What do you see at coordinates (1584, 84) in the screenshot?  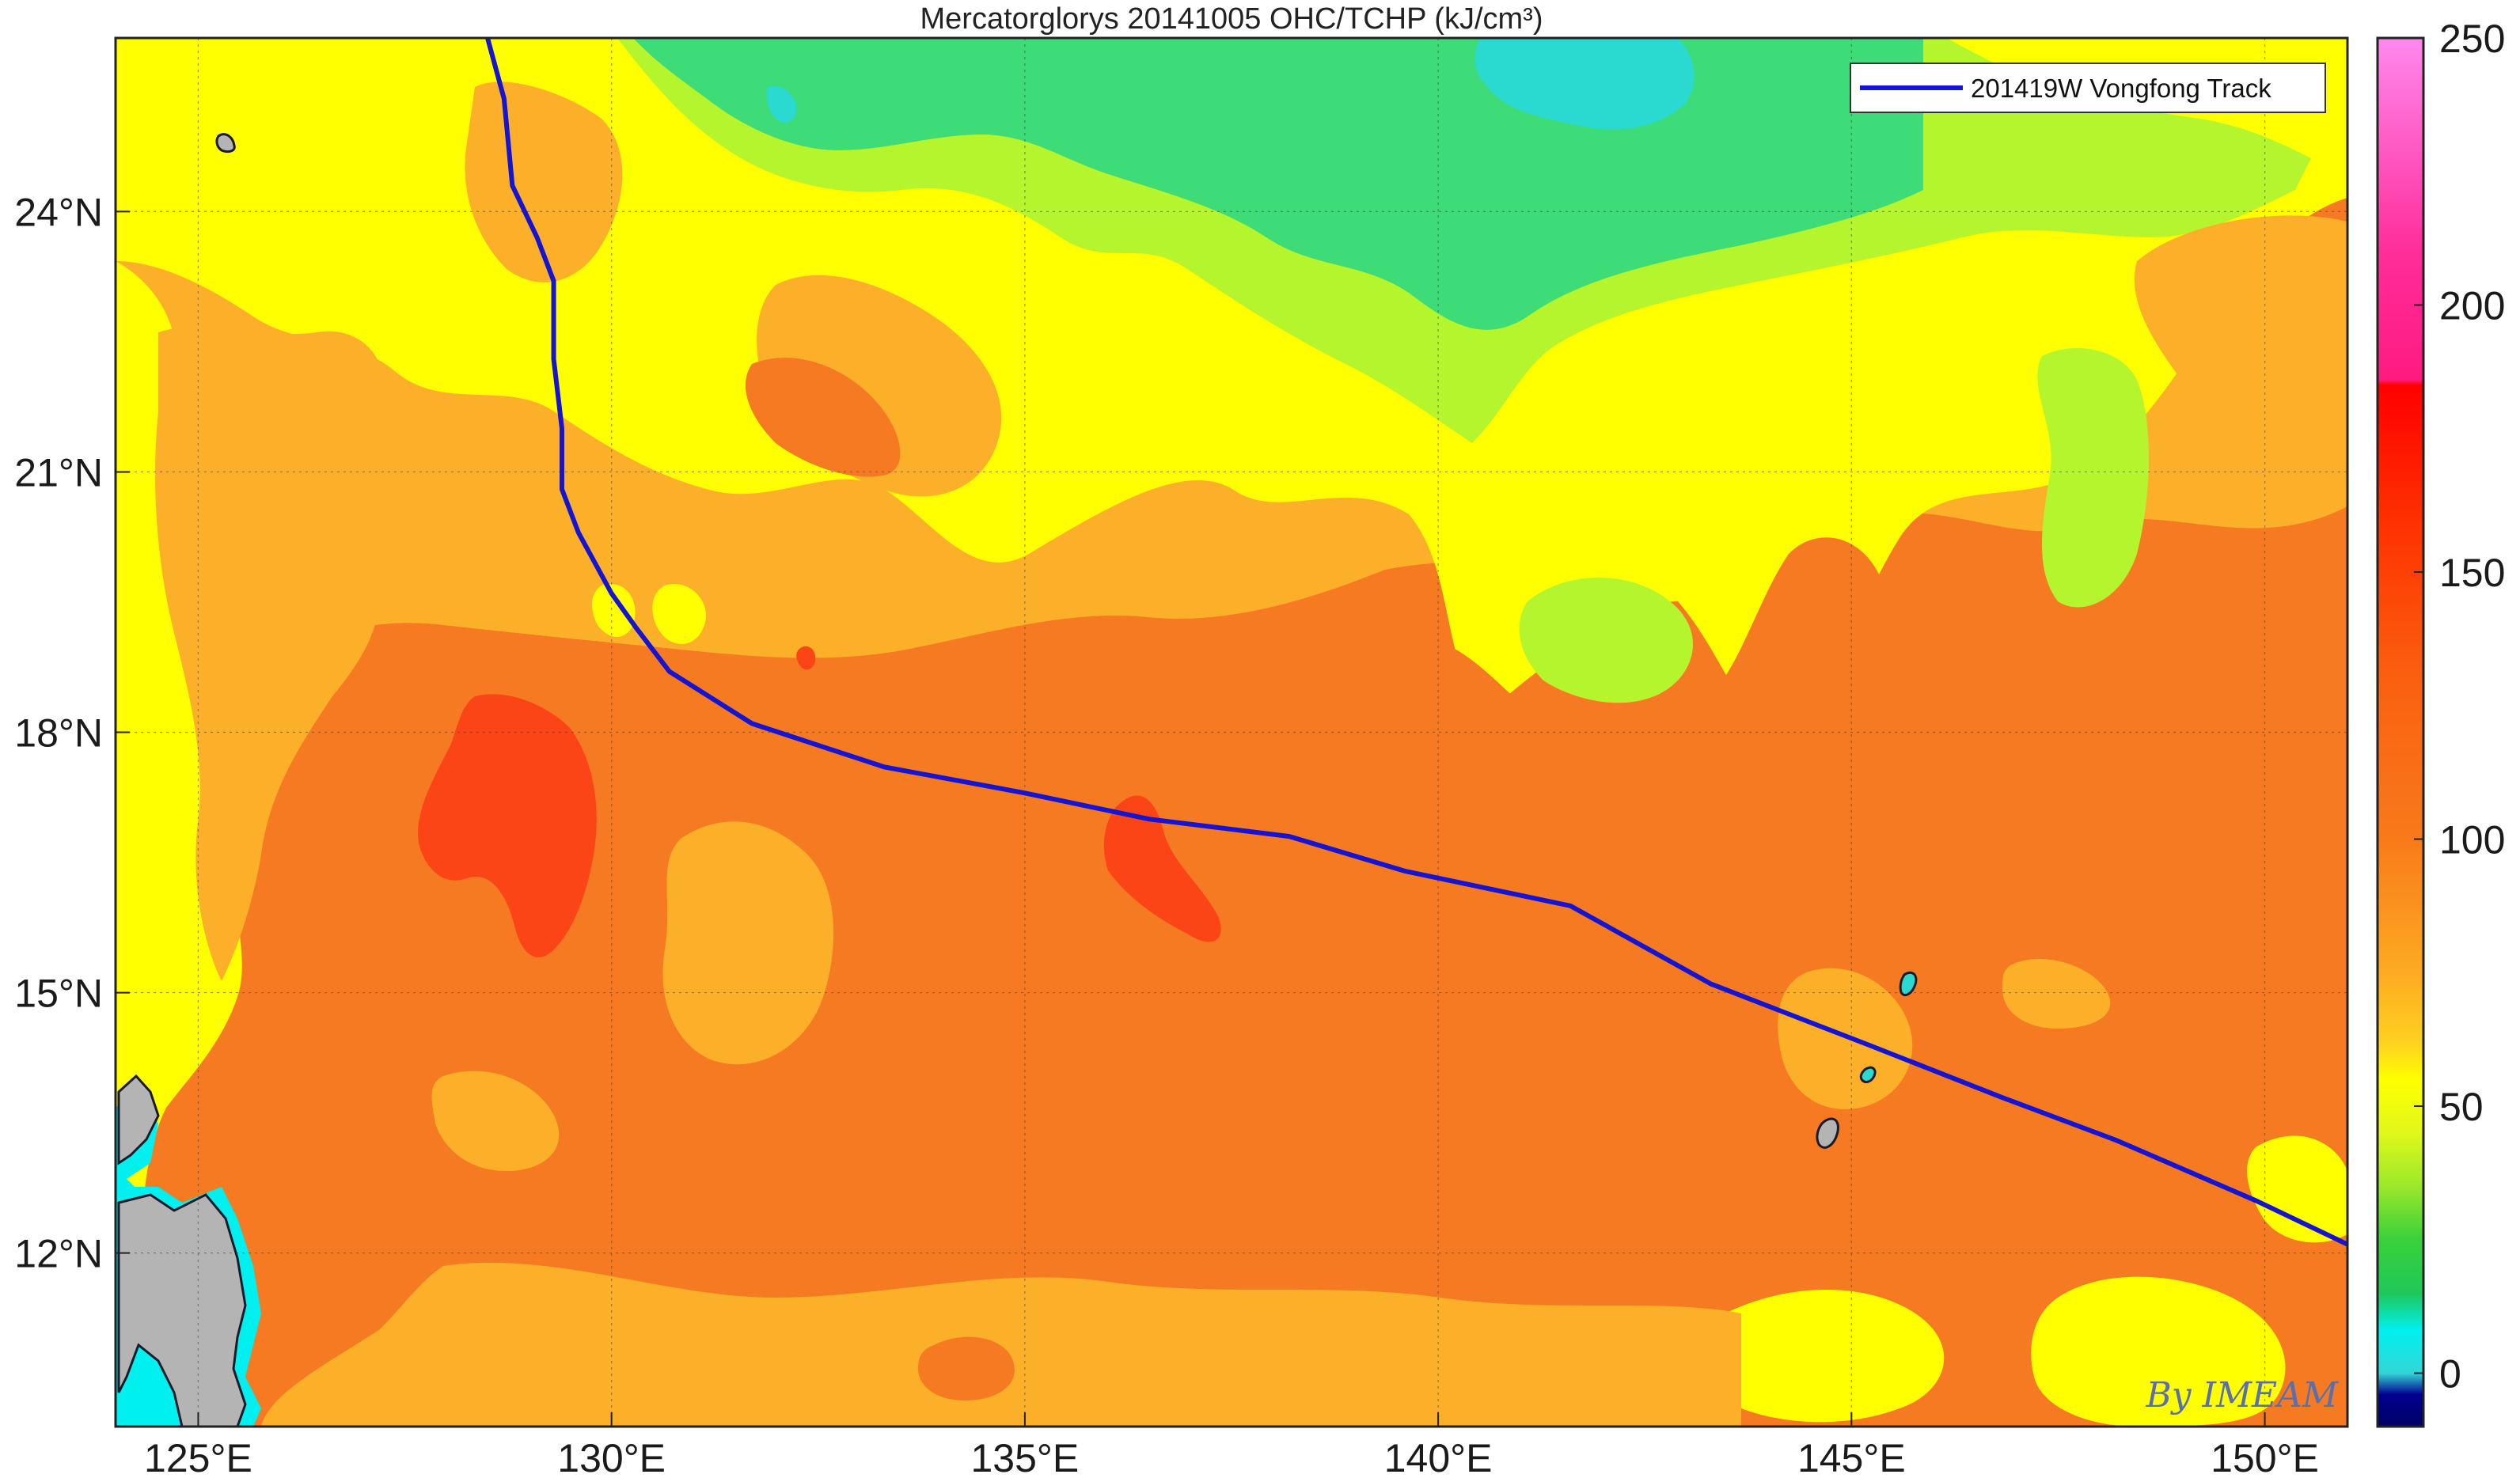 I see `ohc-field-cyan-north` at bounding box center [1584, 84].